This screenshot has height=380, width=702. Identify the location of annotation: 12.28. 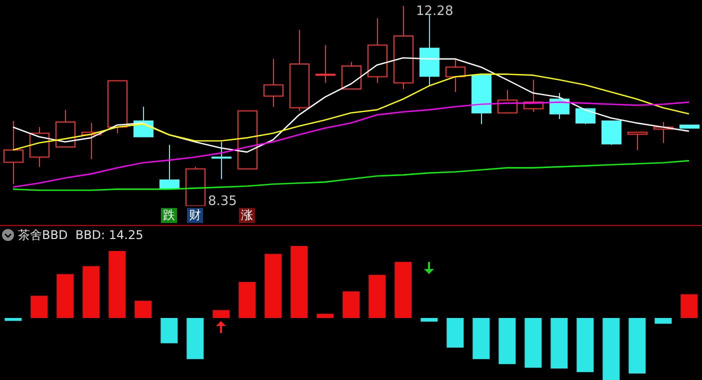
(435, 11).